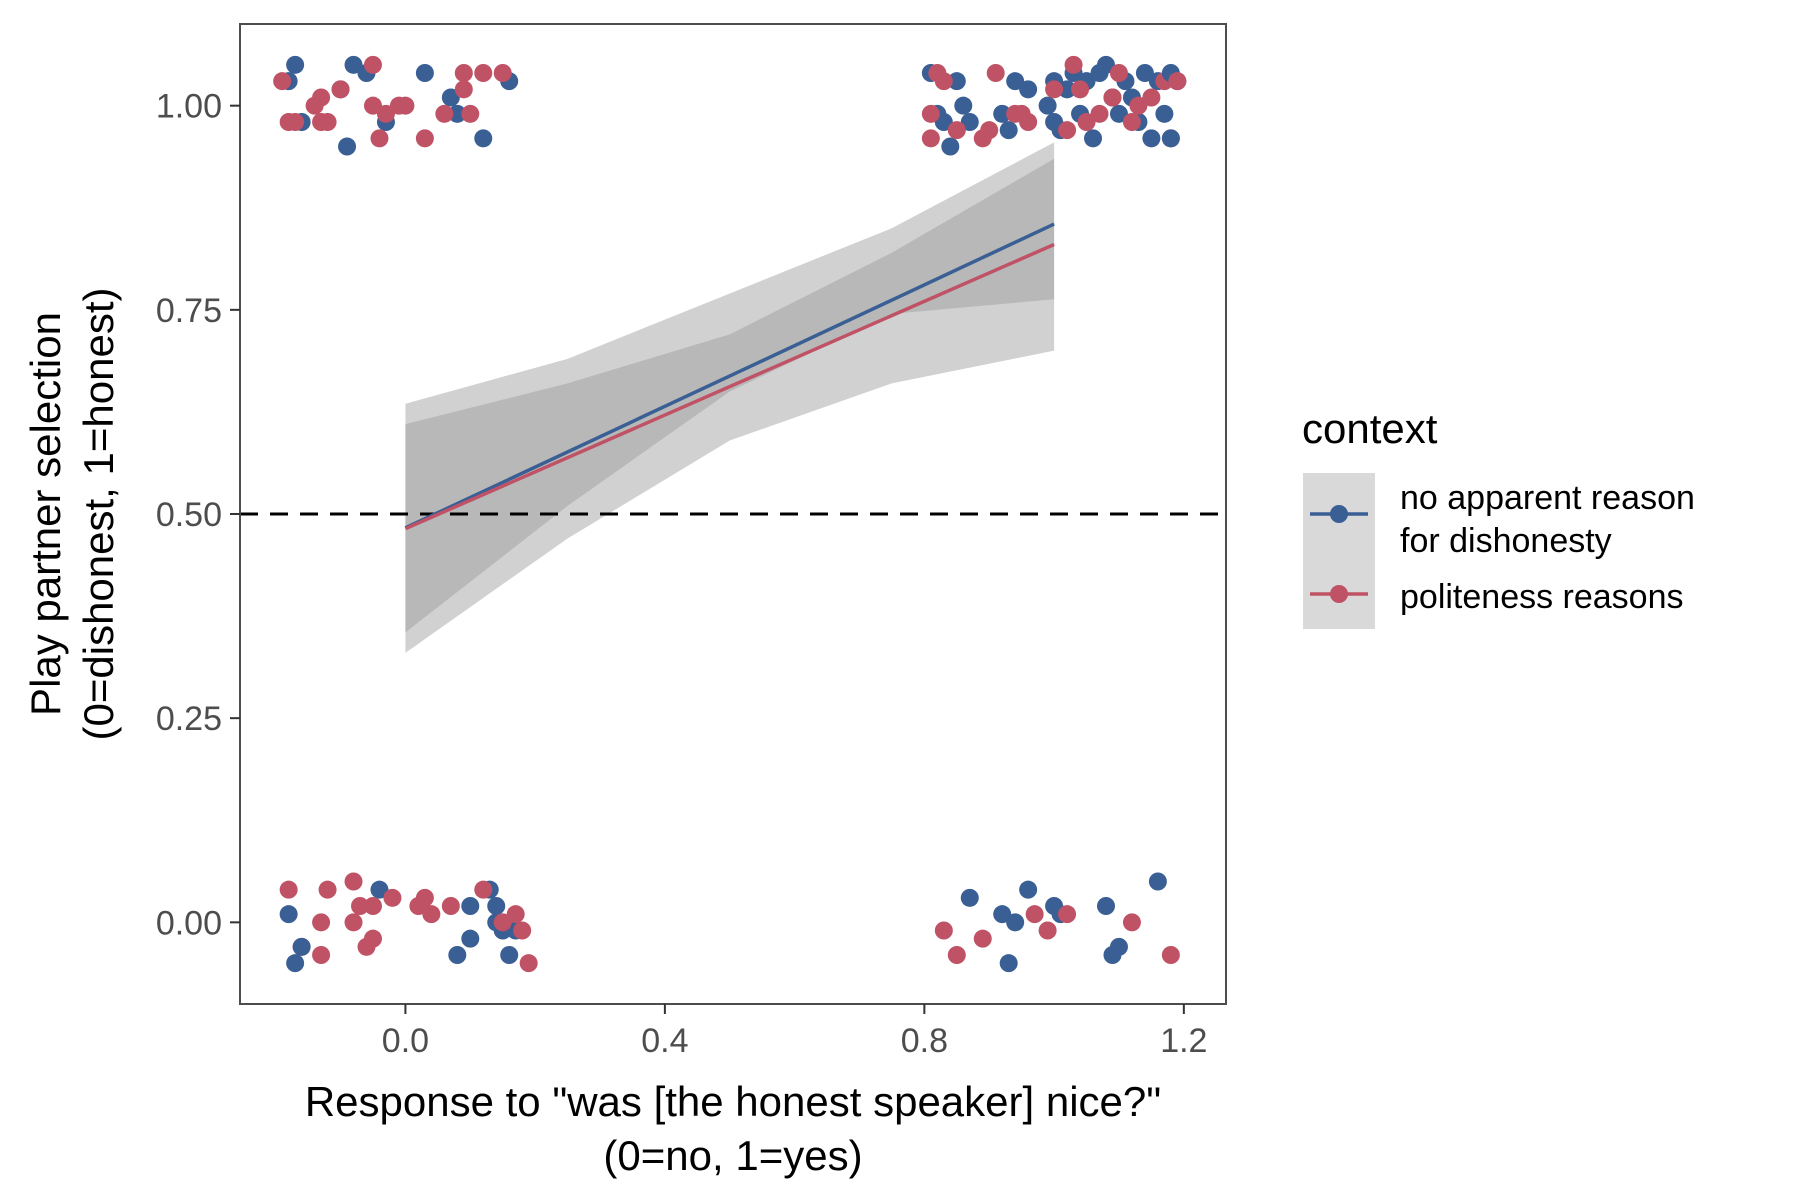 Image resolution: width=1800 pixels, height=1200 pixels. What do you see at coordinates (1547, 498) in the screenshot?
I see `legend-label-0: no apparent reason` at bounding box center [1547, 498].